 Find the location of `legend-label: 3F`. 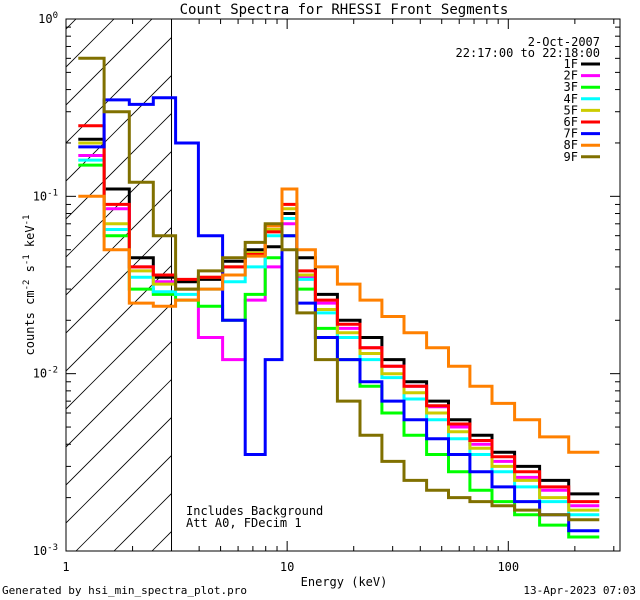

legend-label: 3F is located at coordinates (571, 87).